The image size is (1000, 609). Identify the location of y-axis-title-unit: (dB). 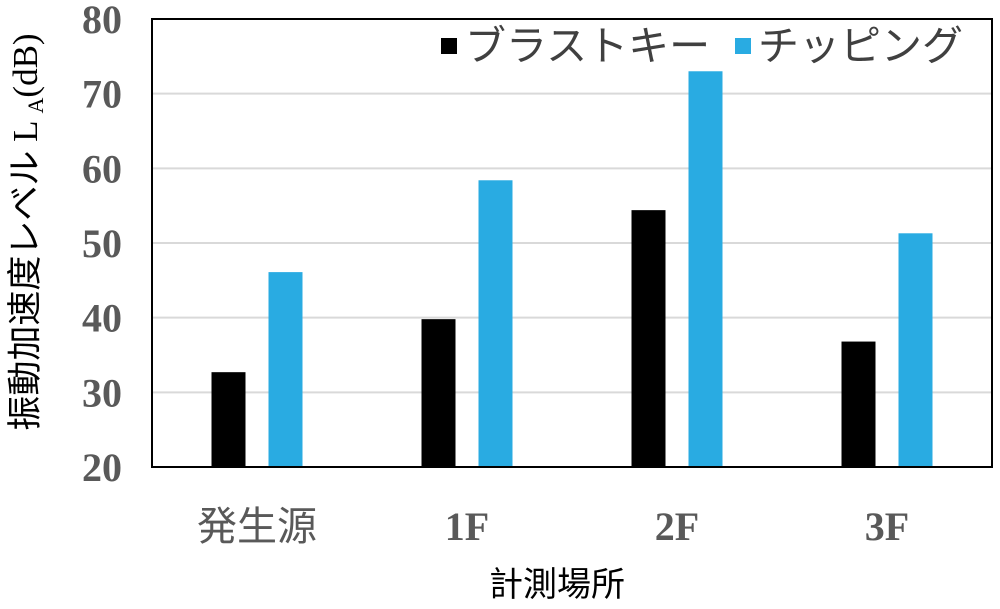
(25, 65).